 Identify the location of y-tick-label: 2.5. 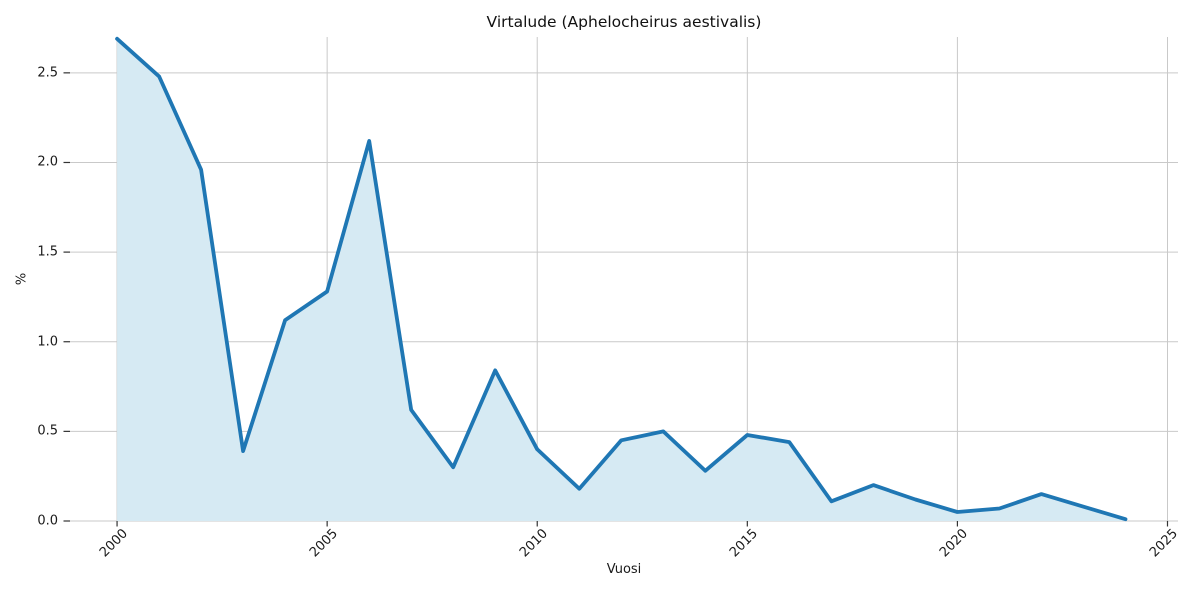
(47, 73).